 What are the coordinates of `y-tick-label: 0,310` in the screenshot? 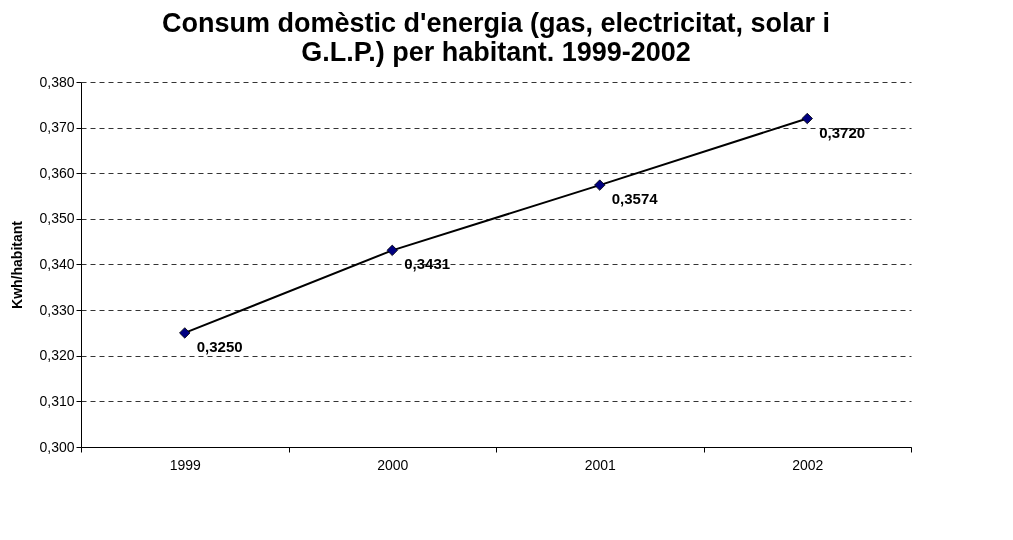 It's located at (57, 400).